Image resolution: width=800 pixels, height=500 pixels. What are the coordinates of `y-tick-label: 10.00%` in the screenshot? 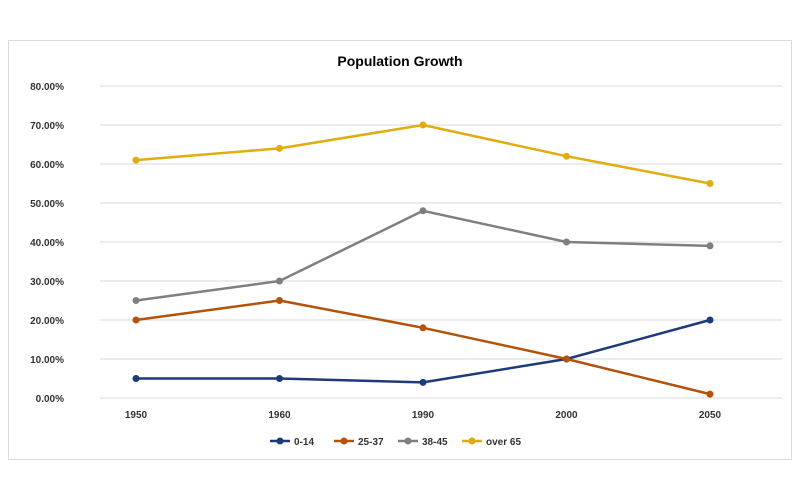 It's located at (47, 360).